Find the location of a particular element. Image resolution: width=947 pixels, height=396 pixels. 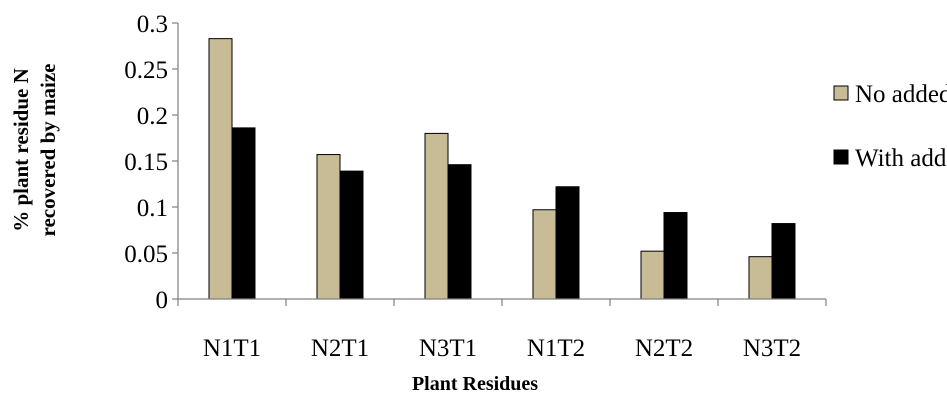

legend: No added NR With added NR is located at coordinates (890, 126).